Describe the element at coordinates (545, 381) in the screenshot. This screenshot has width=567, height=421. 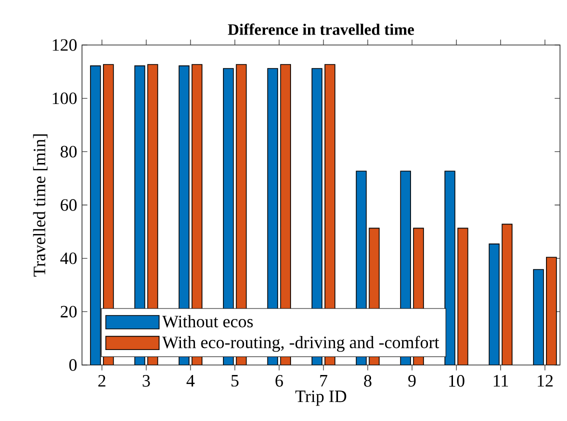
I see `x-tick-label: 12` at that location.